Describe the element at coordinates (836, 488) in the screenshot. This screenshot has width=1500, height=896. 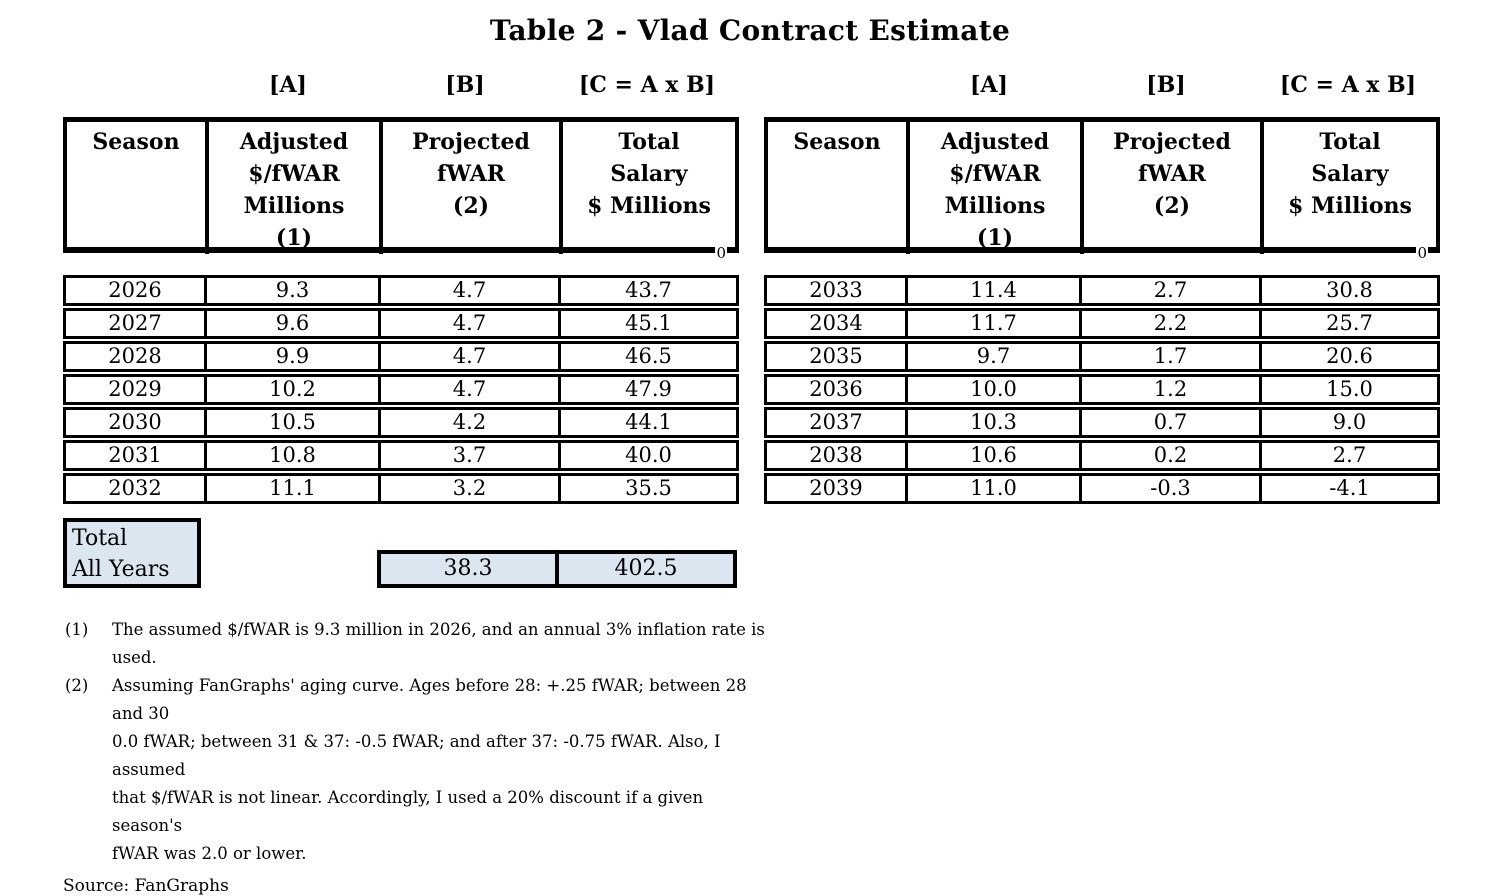
I see `cell-season: 2039` at that location.